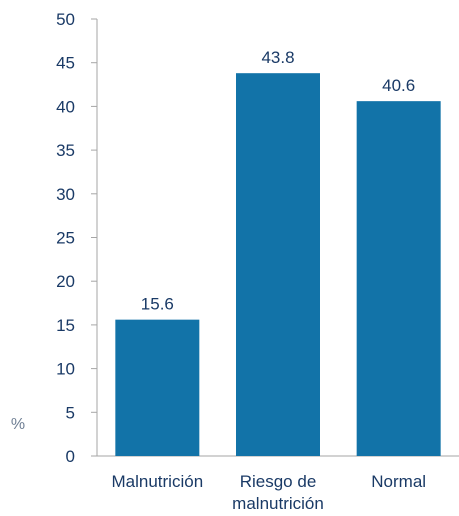 The image size is (459, 516). I want to click on data-label: 43.8, so click(277, 57).